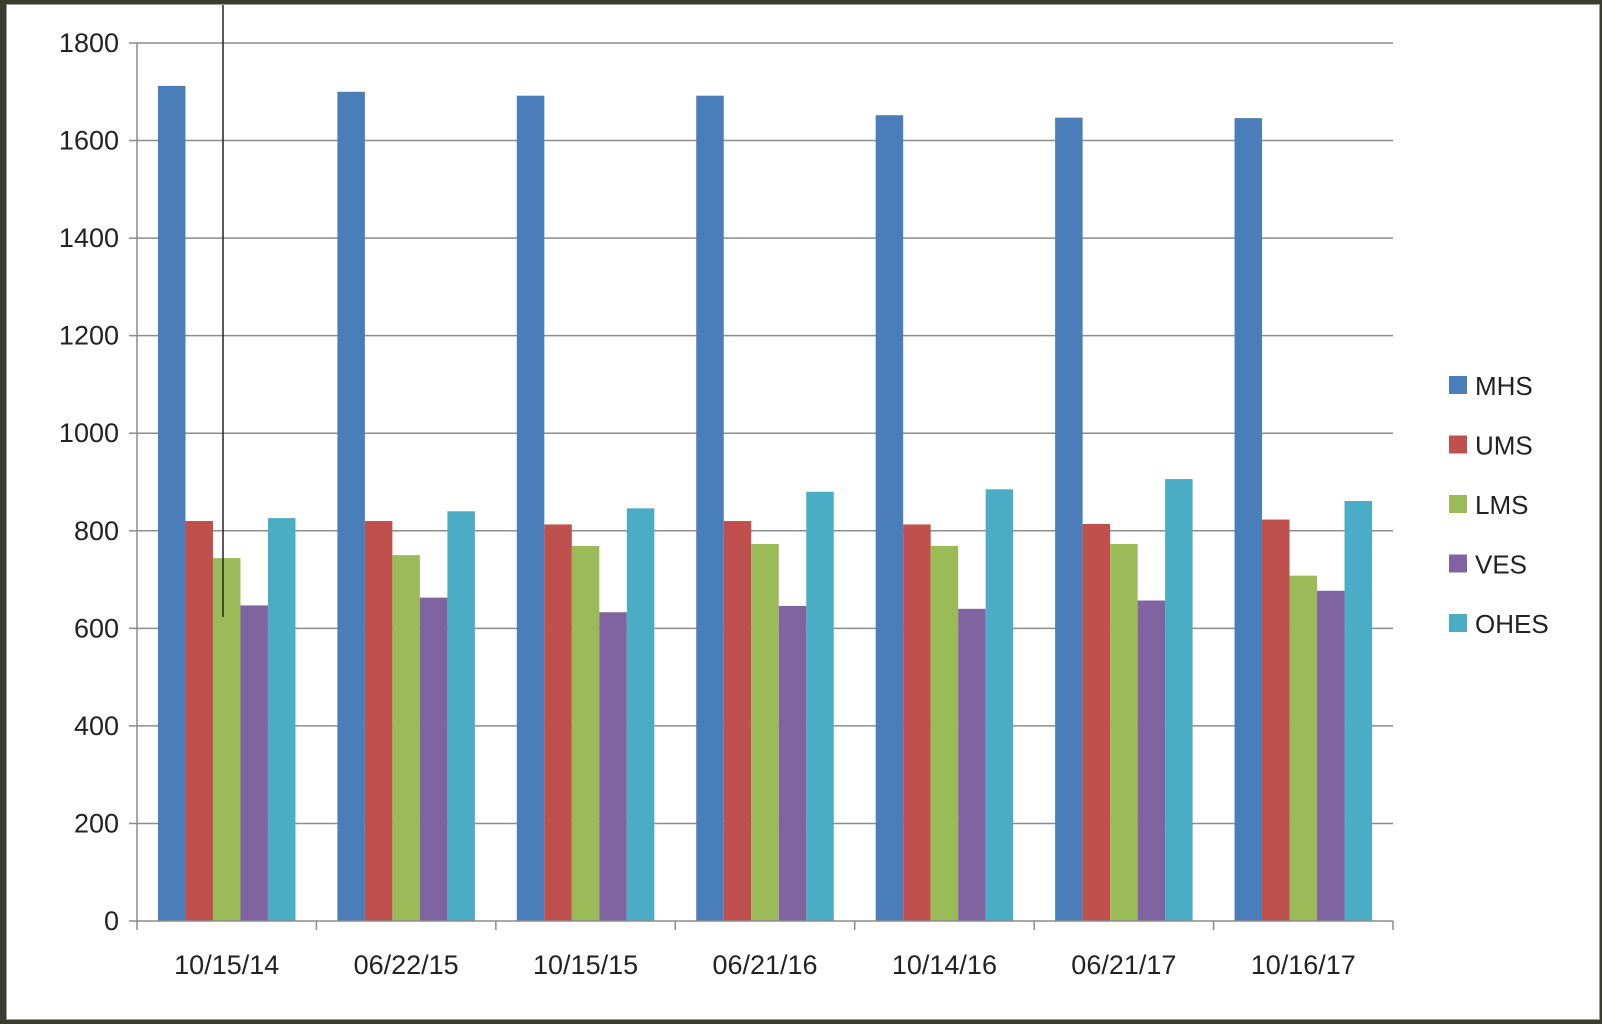 The height and width of the screenshot is (1024, 1602). I want to click on y-tick-label: 1400, so click(89, 238).